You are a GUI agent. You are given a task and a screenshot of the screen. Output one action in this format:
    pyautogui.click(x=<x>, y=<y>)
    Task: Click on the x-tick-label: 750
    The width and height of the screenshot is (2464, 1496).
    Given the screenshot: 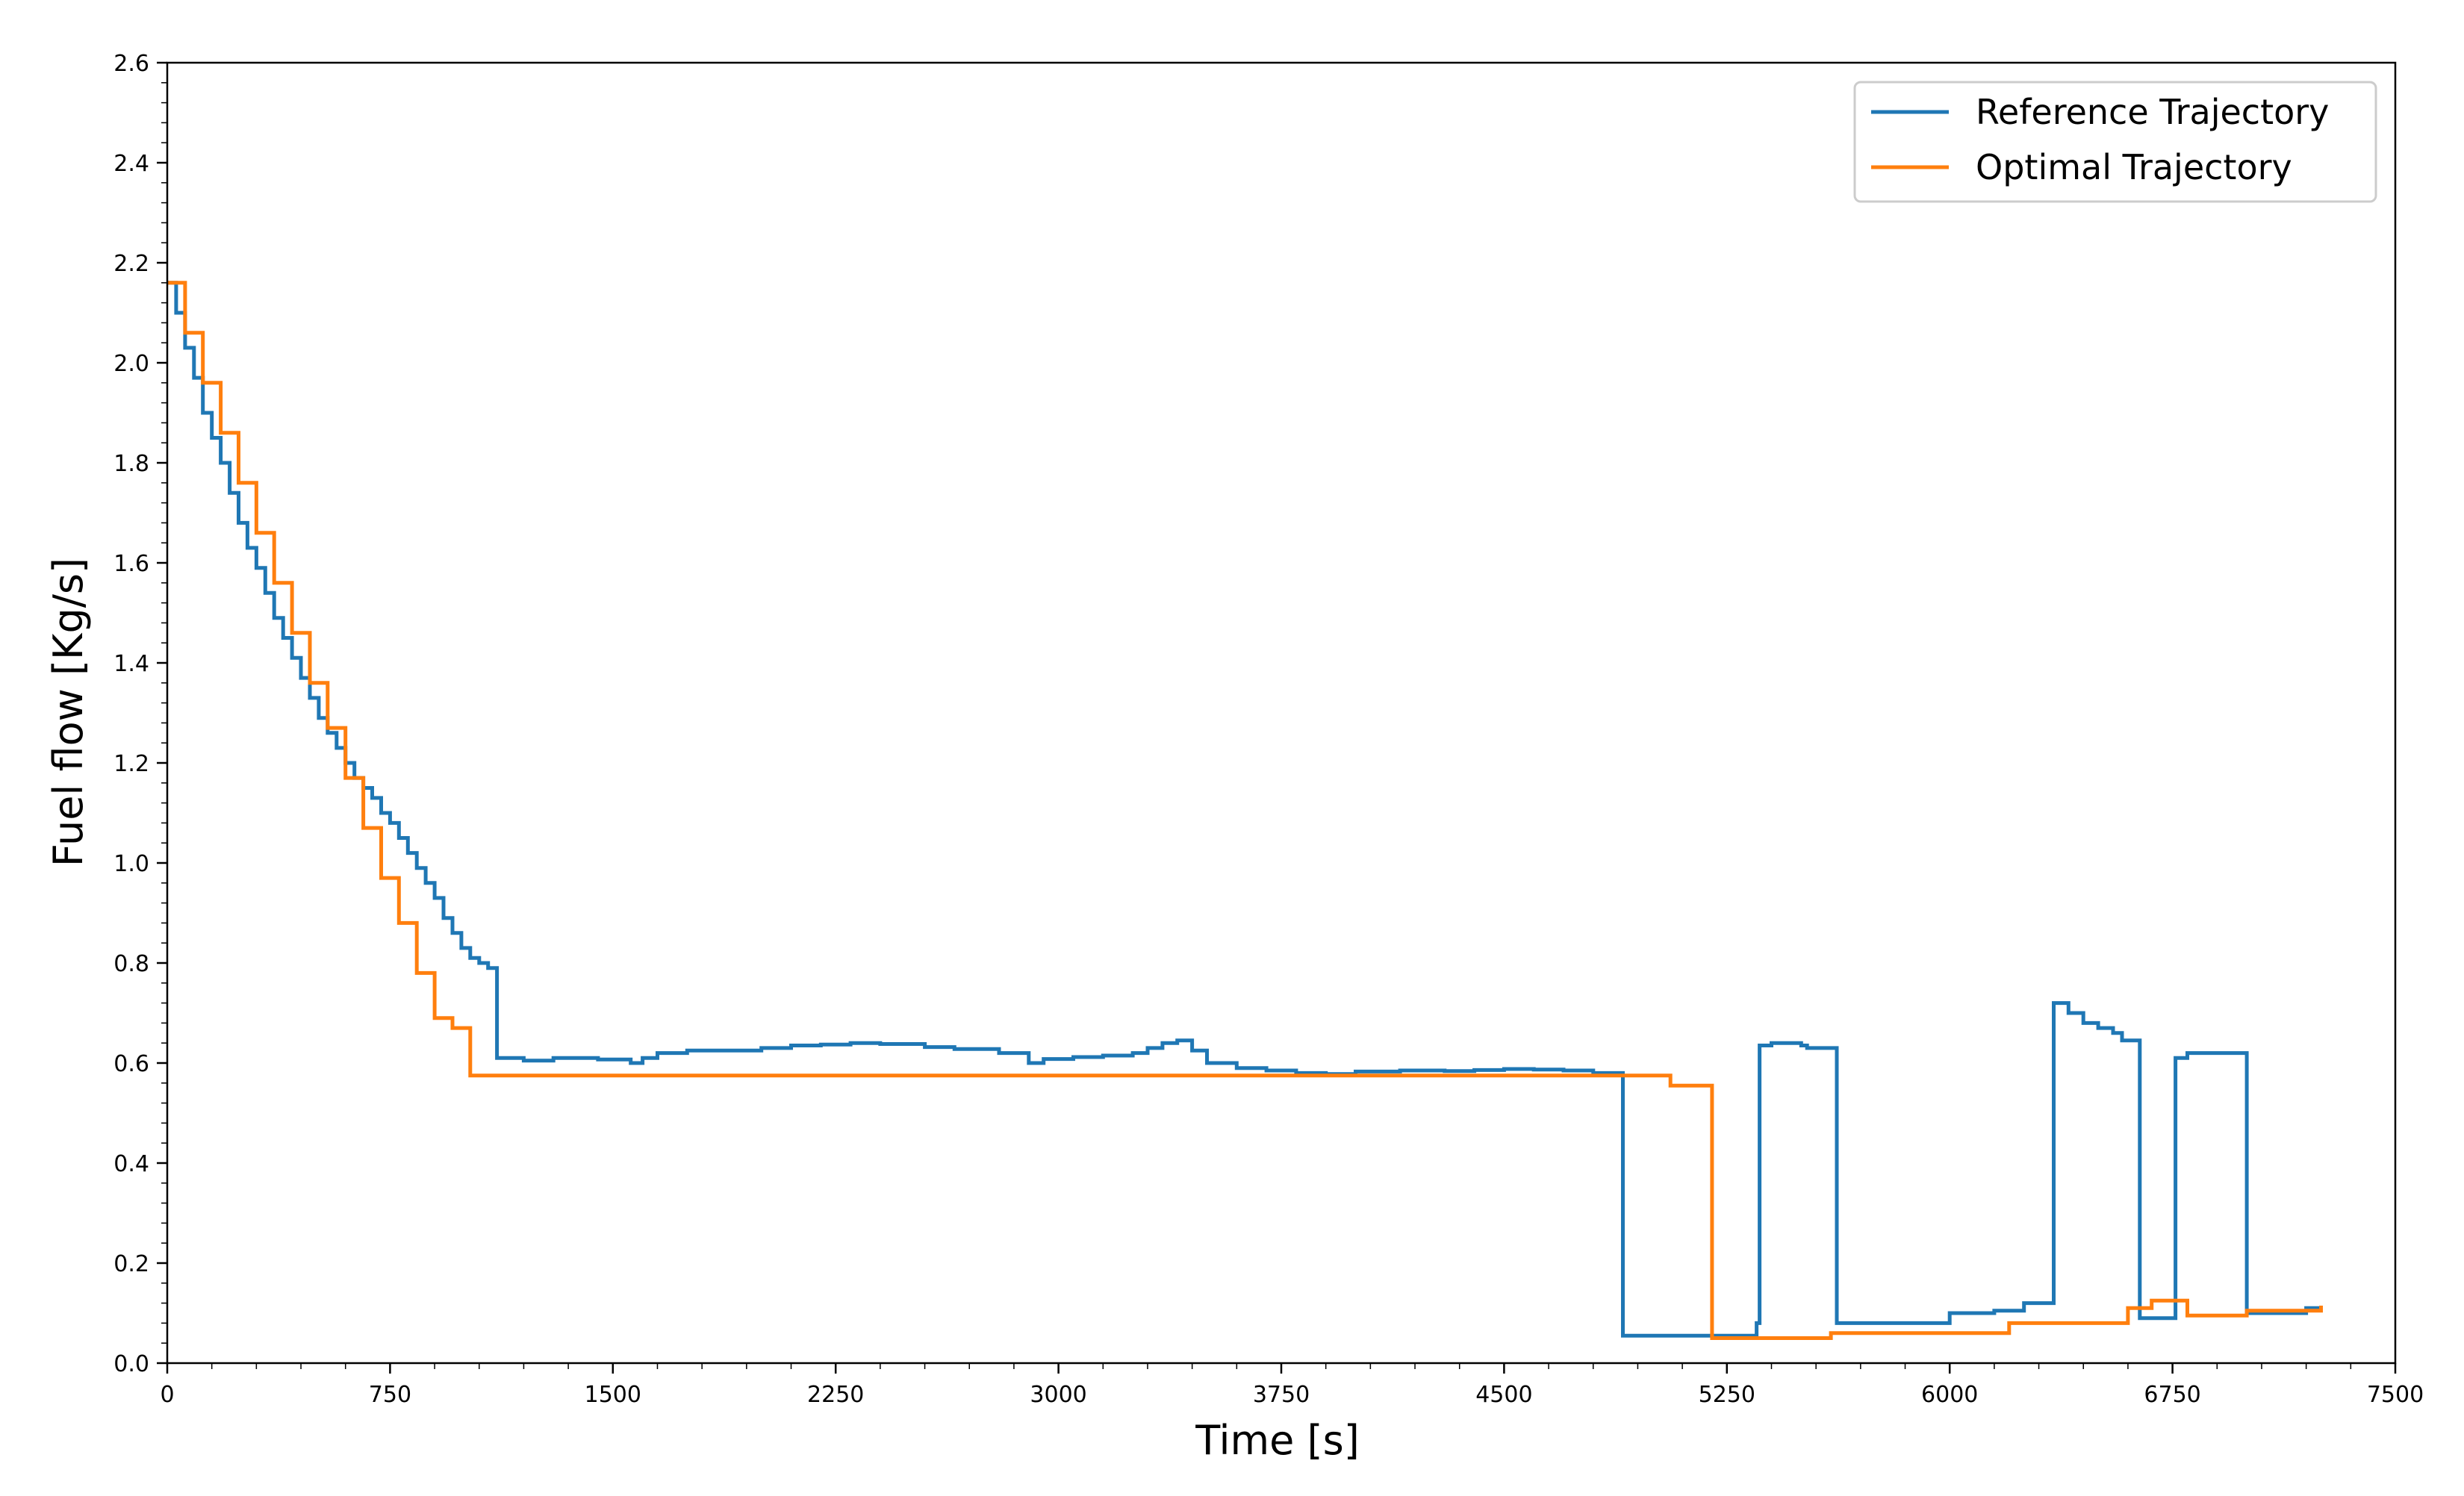 What is the action you would take?
    pyautogui.click(x=390, y=1395)
    